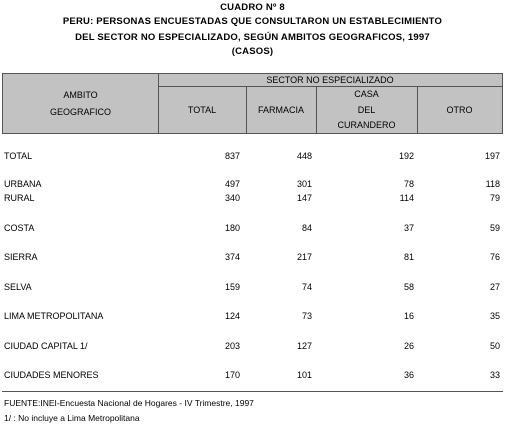  I want to click on table-row: RURAL 340 147 114 79, so click(252, 199).